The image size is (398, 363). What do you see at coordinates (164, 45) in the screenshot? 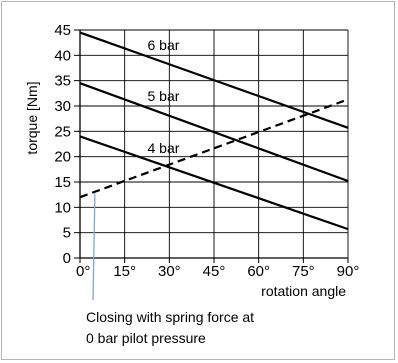
I see `series-label-6-bar: 6 bar` at bounding box center [164, 45].